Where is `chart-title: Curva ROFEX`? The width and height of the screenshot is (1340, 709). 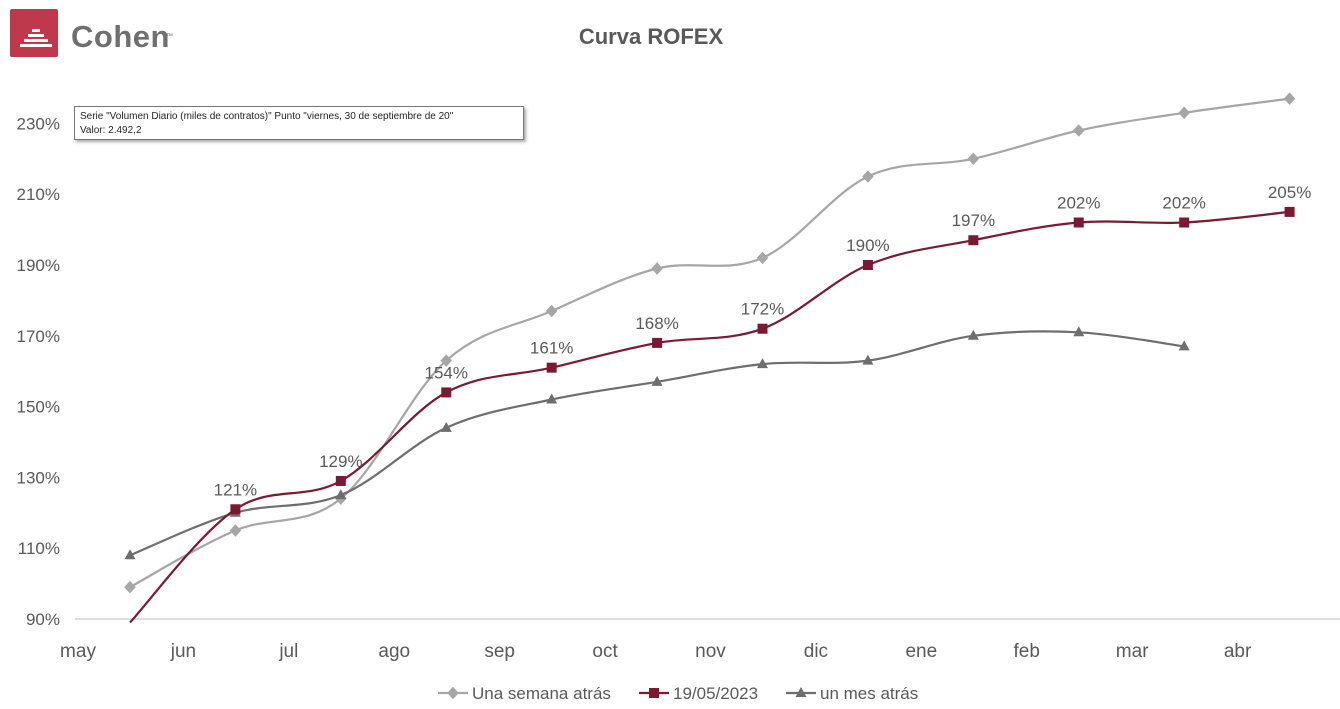 chart-title: Curva ROFEX is located at coordinates (651, 36).